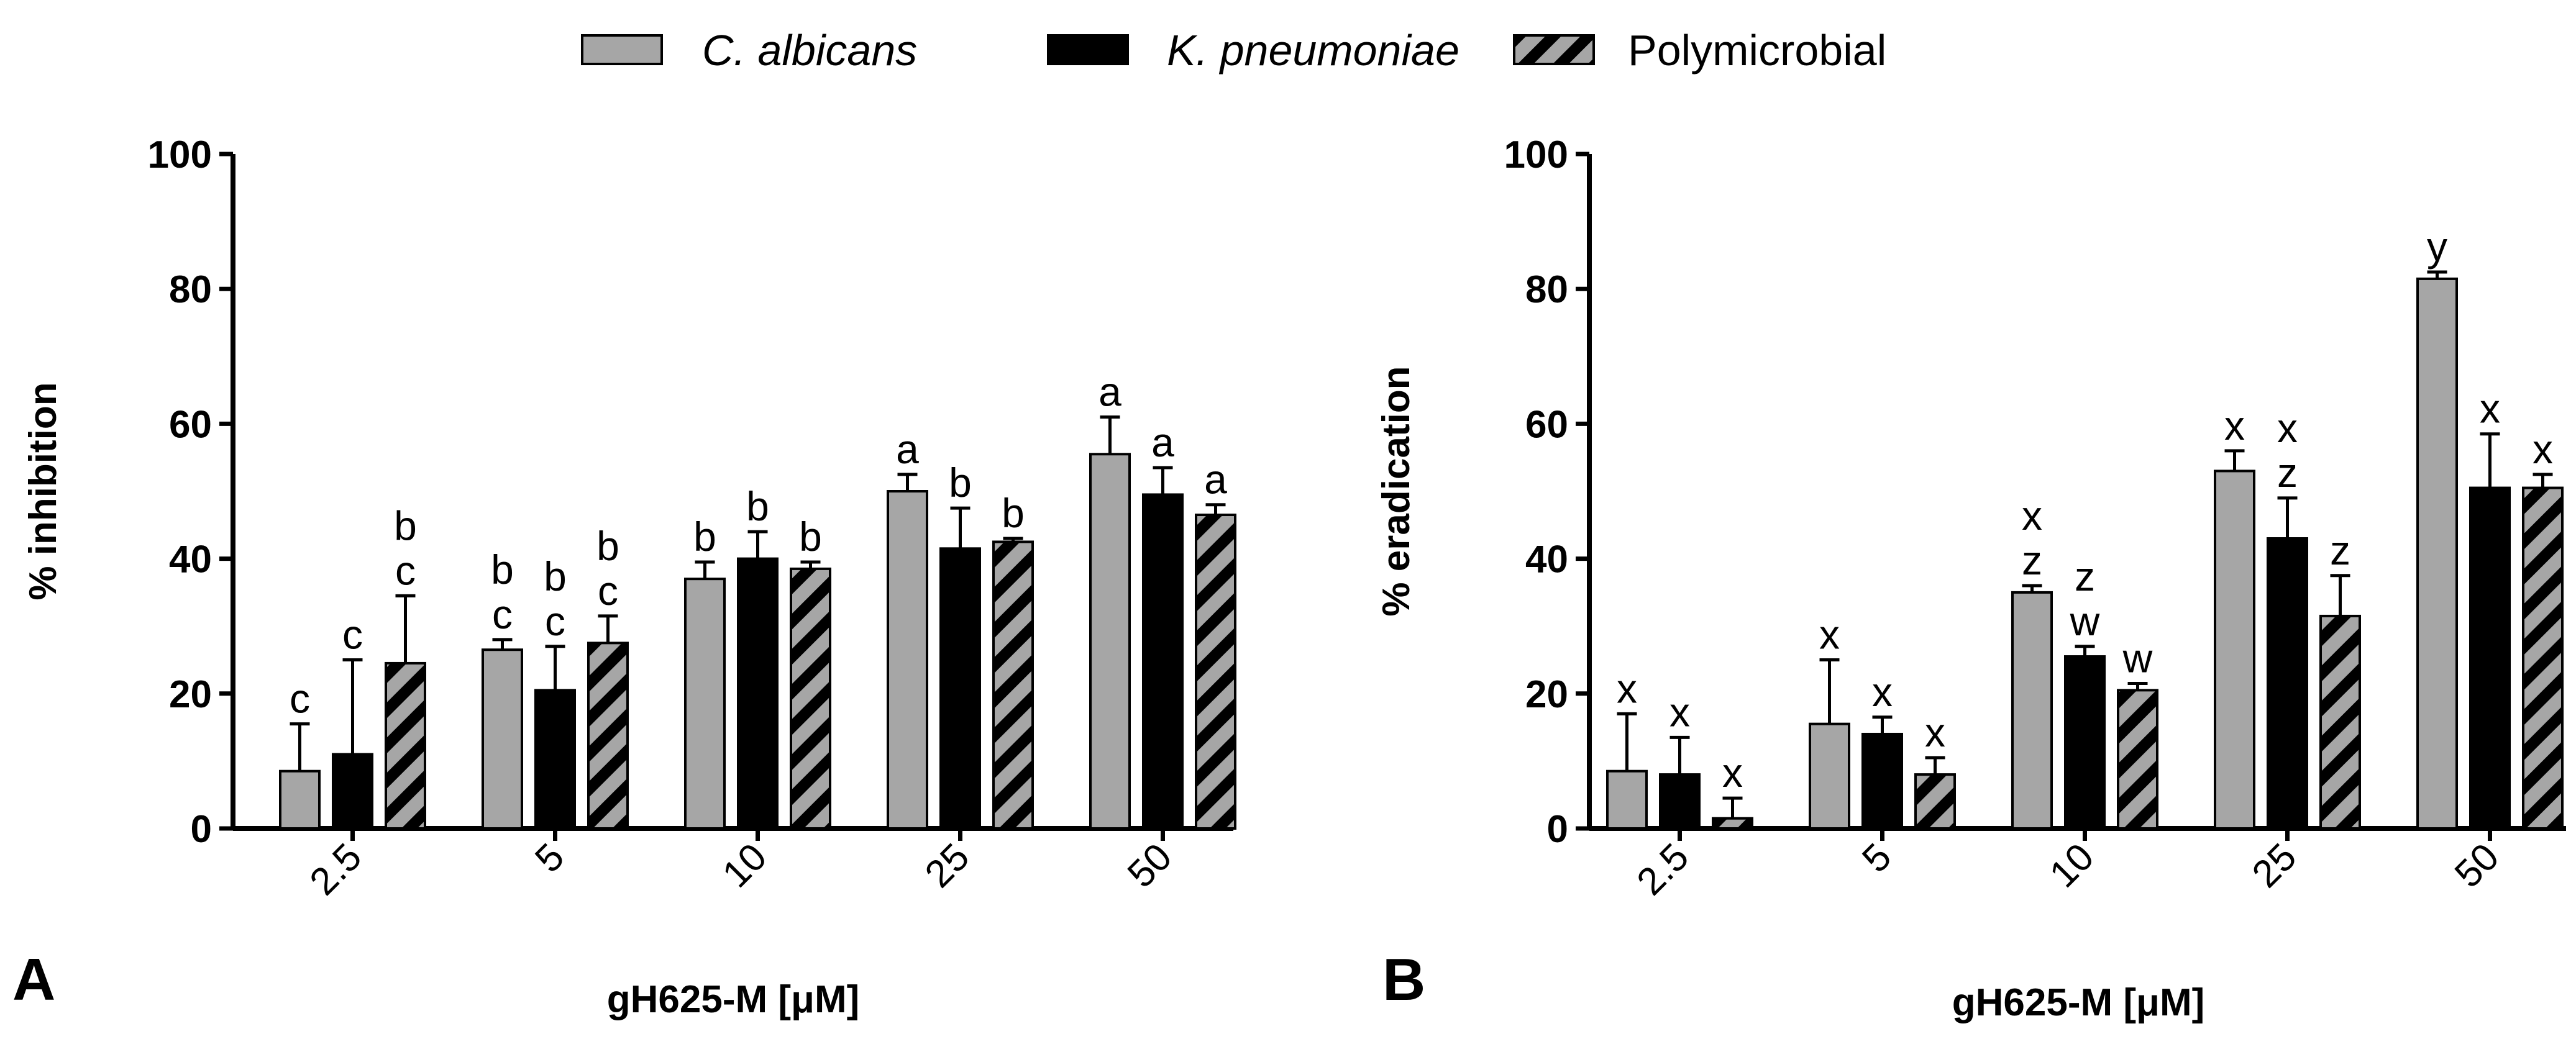  I want to click on legend-swatch-c-albicans, so click(622, 49).